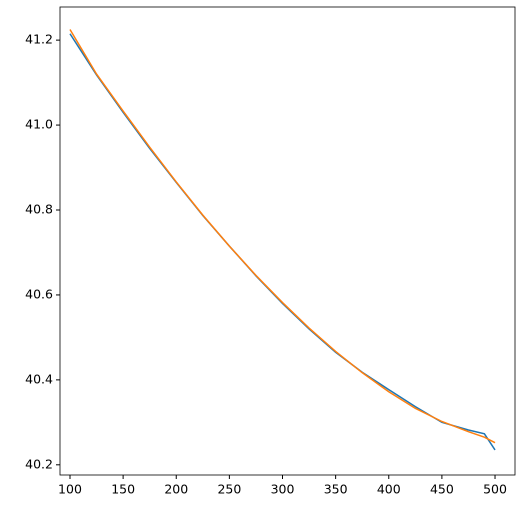  What do you see at coordinates (39, 293) in the screenshot?
I see `y-tick-label: 40.6` at bounding box center [39, 293].